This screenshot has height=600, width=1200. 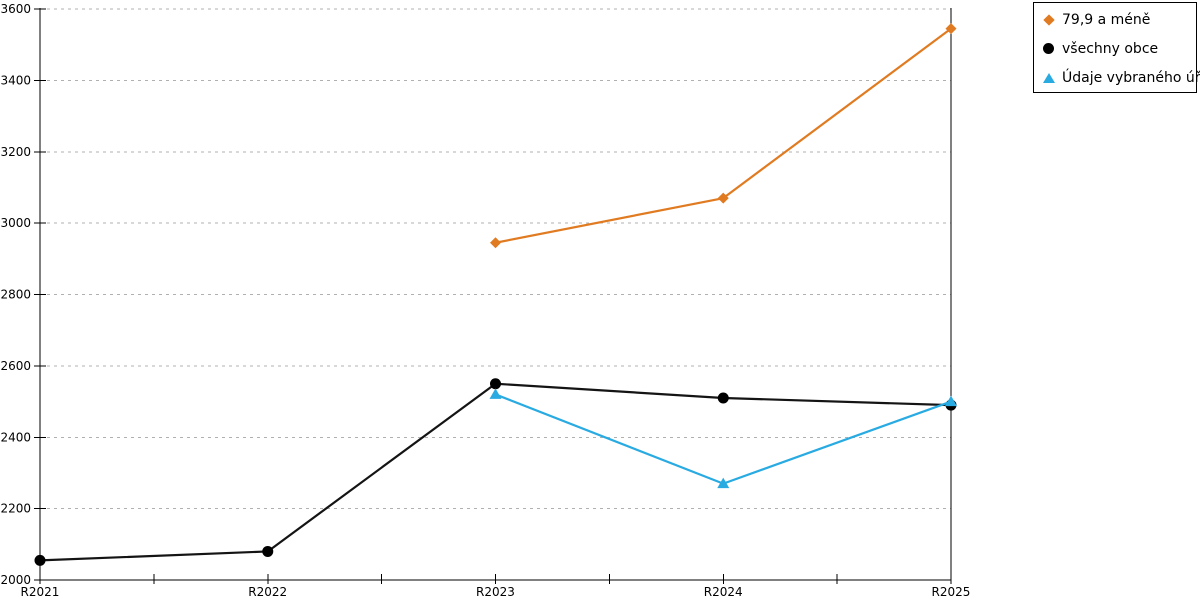 What do you see at coordinates (40, 592) in the screenshot?
I see `x-tick-label: R2021` at bounding box center [40, 592].